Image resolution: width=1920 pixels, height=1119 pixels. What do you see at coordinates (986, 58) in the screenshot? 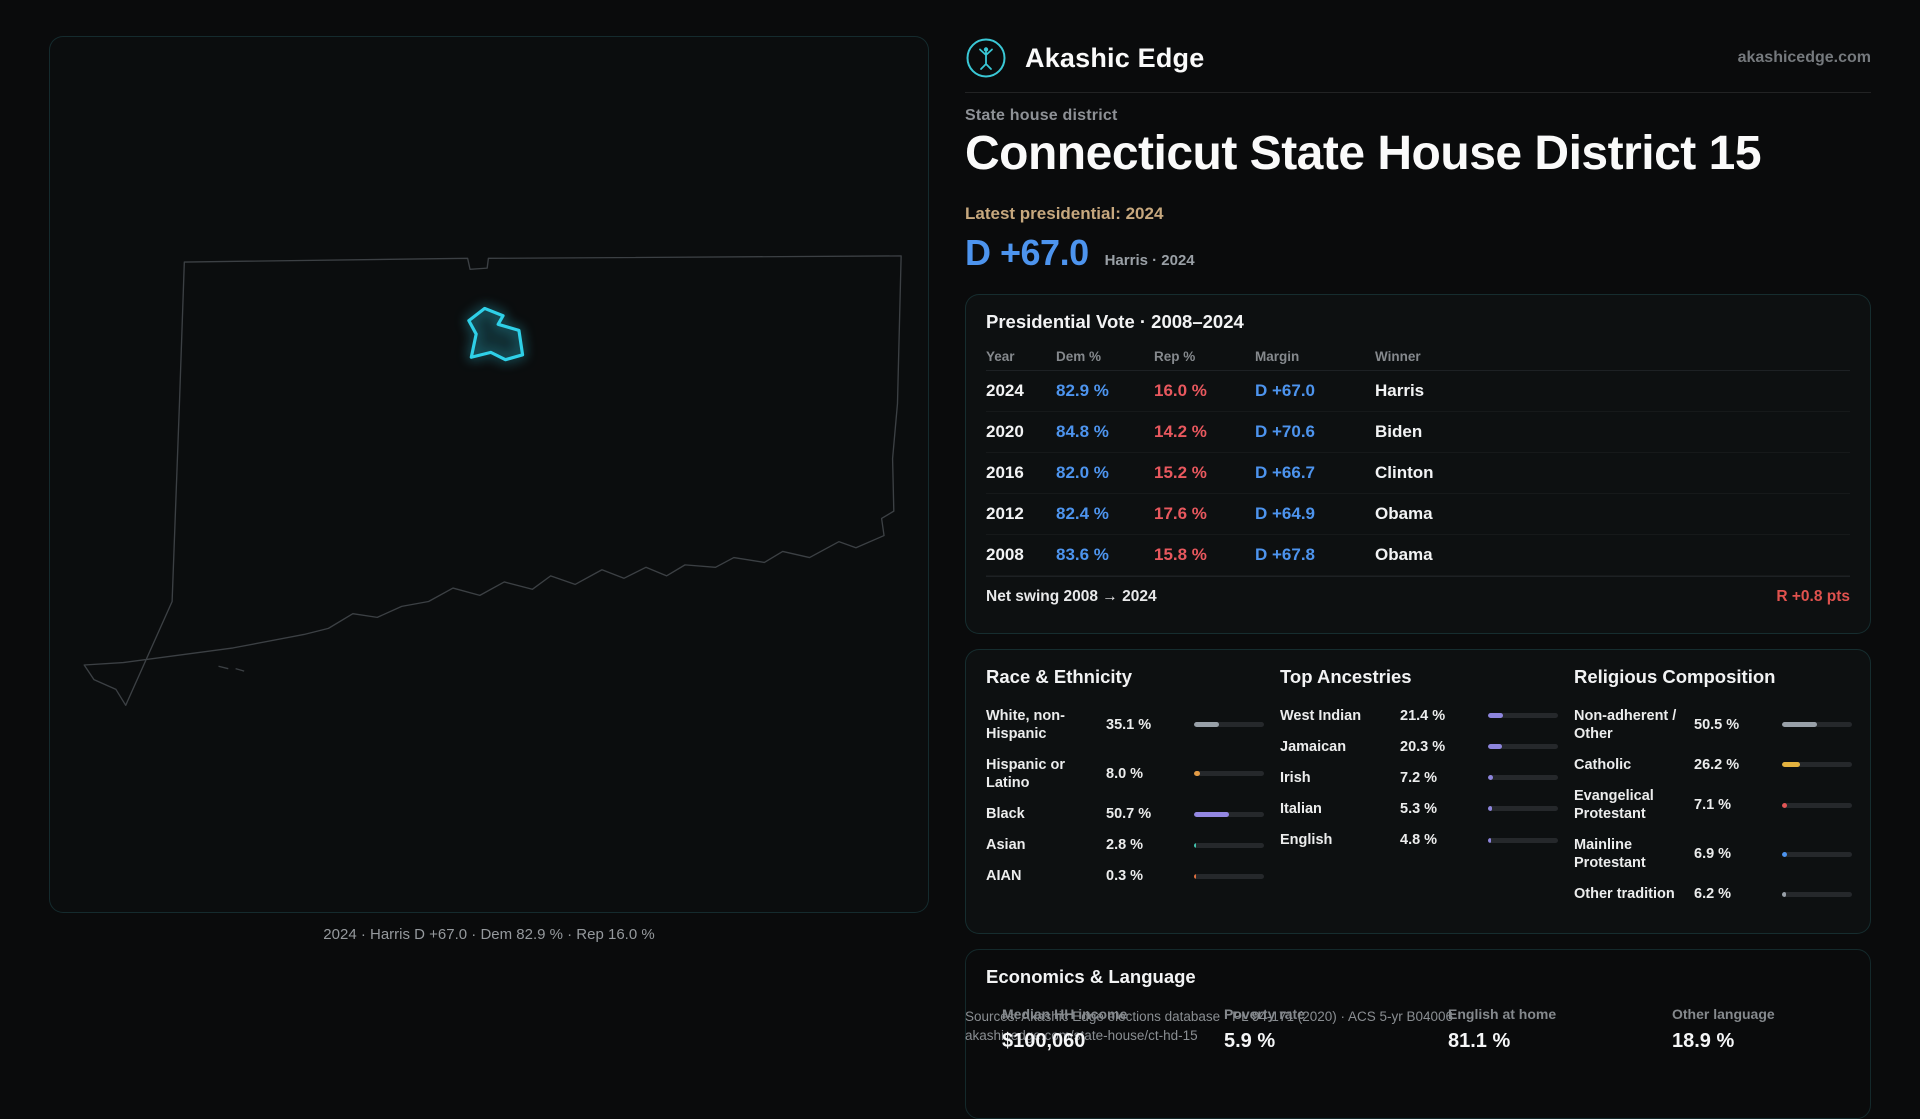
I see `brand-logo-icon` at bounding box center [986, 58].